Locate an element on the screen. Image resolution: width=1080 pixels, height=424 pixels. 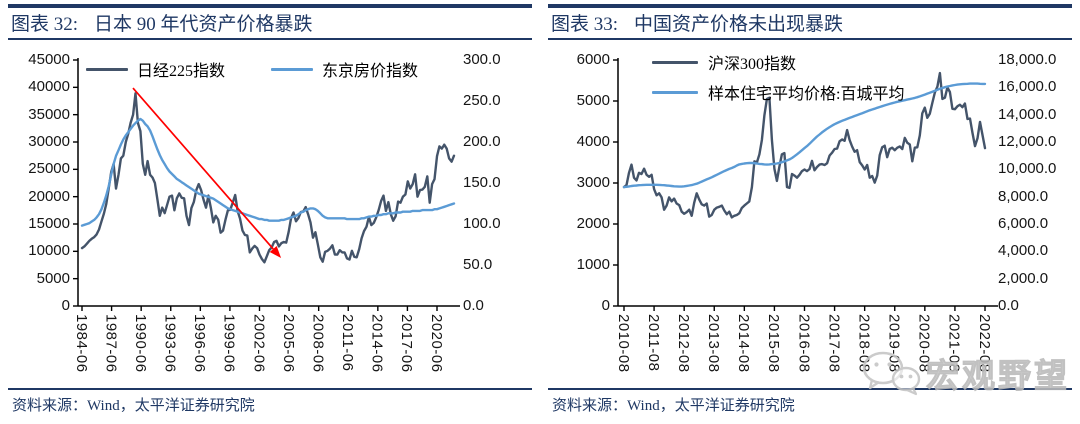
y-right-tick-label: 16,000.0 is located at coordinates (1027, 87).